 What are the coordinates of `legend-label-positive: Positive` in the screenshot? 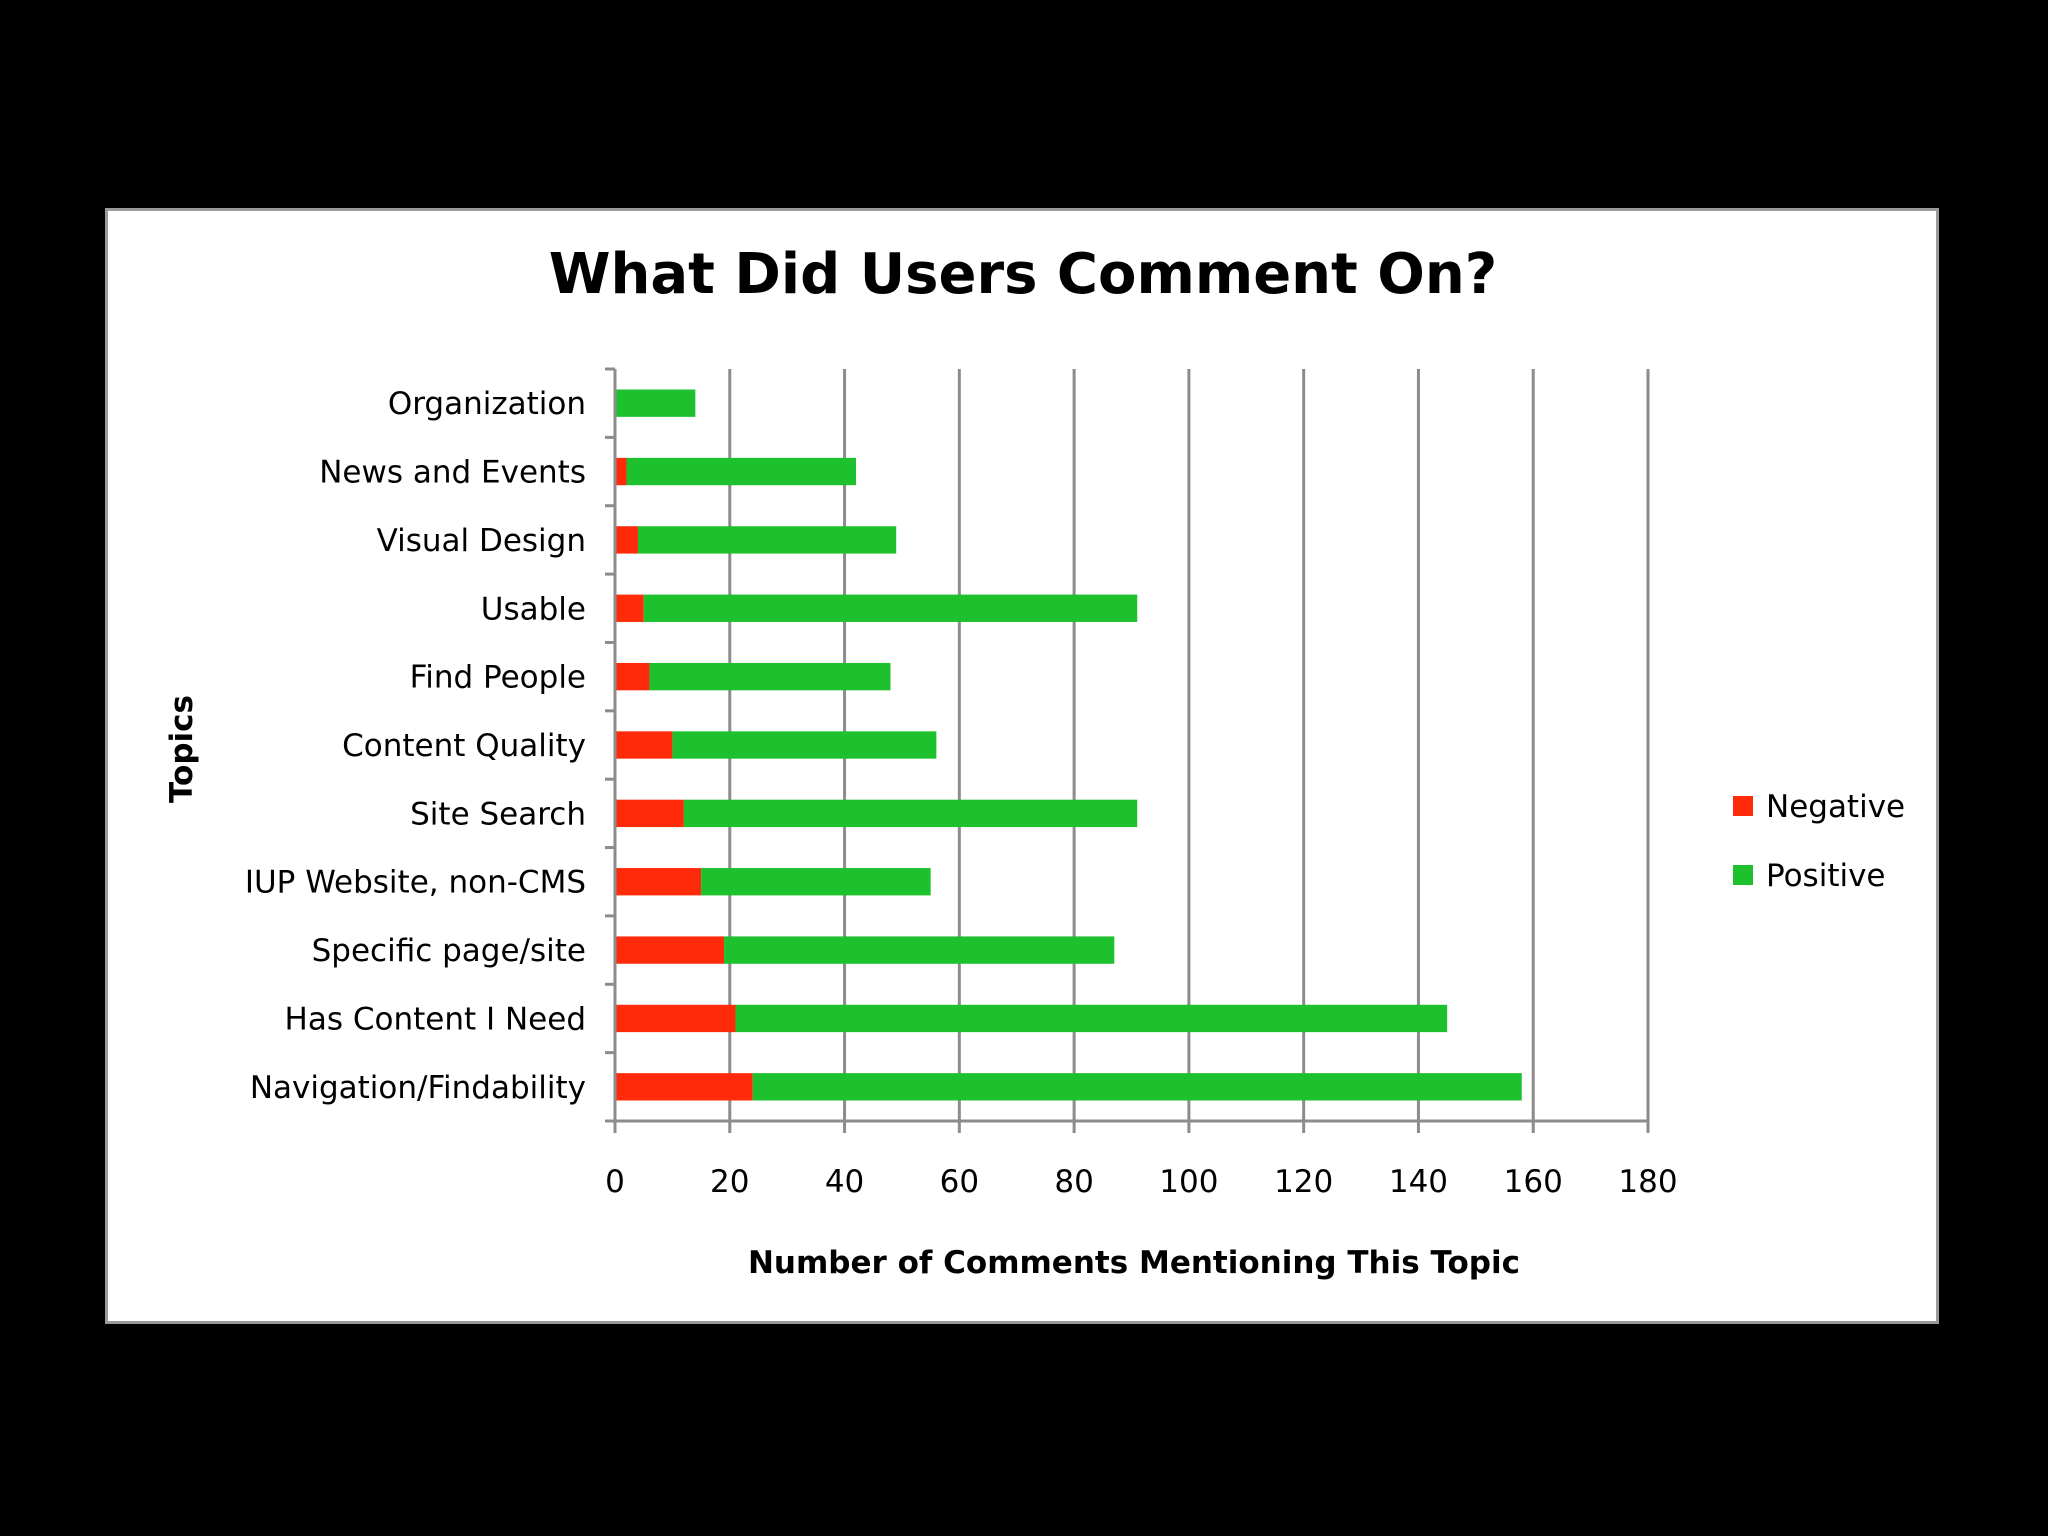 It's located at (1826, 876).